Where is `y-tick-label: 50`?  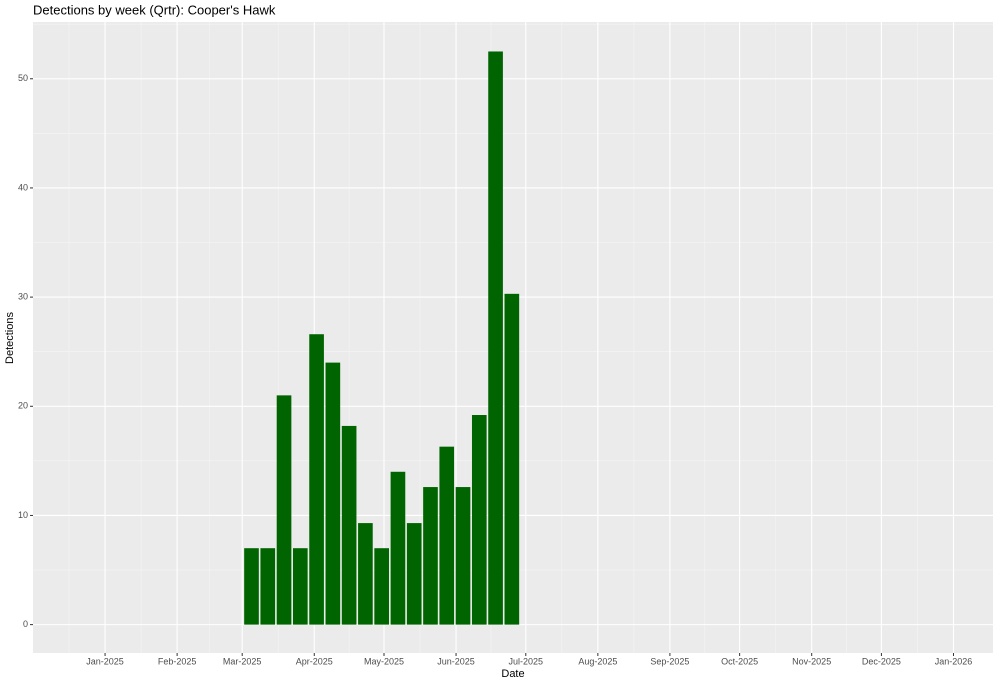
y-tick-label: 50 is located at coordinates (23, 78).